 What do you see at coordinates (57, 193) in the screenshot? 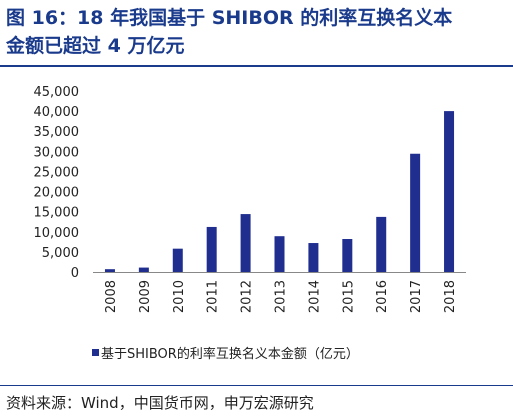
I see `y-tick-label: 20,000` at bounding box center [57, 193].